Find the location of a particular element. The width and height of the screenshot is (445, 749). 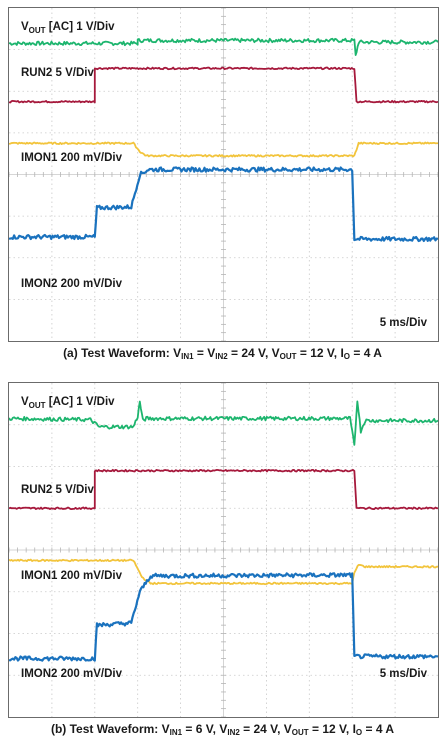

caption-text: (b) Test Waveform: V is located at coordinates (110, 729).